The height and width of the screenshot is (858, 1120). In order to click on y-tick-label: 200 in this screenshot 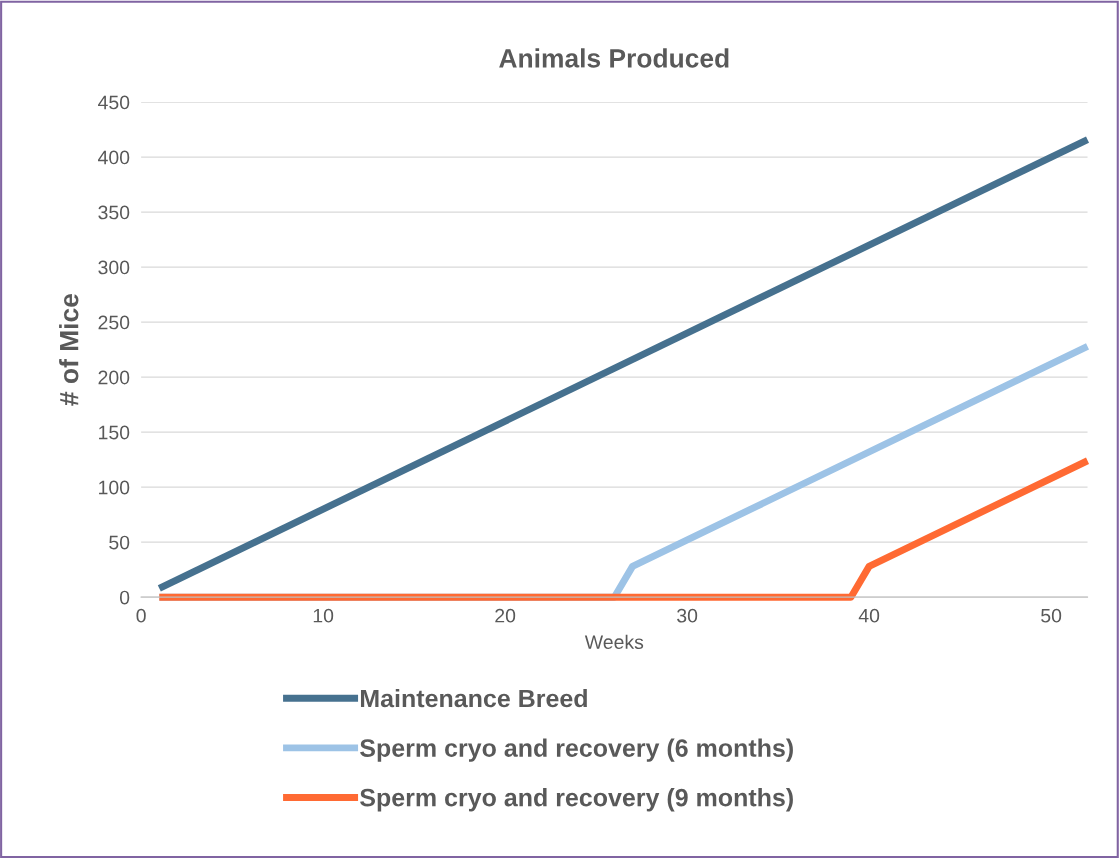, I will do `click(114, 377)`.